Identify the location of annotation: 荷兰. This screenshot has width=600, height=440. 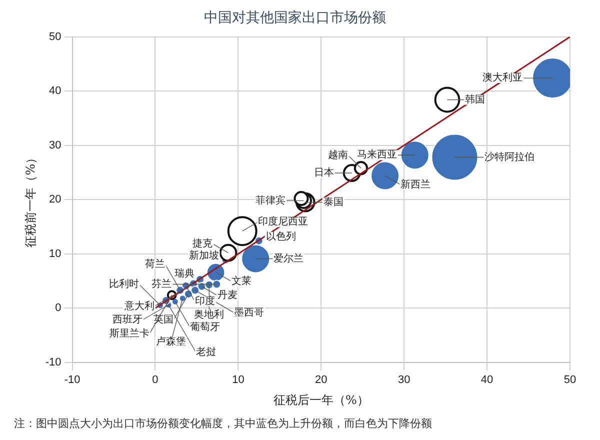
(155, 264).